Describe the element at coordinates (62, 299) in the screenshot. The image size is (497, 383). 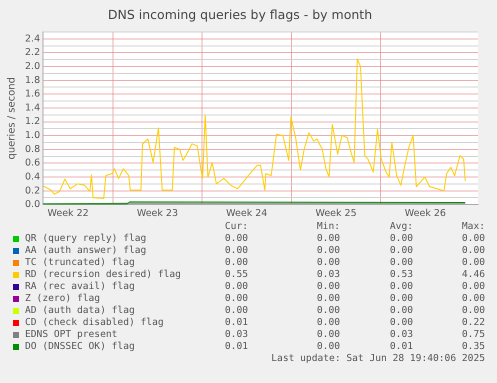
I see `legend-label: Z (zero) flag` at that location.